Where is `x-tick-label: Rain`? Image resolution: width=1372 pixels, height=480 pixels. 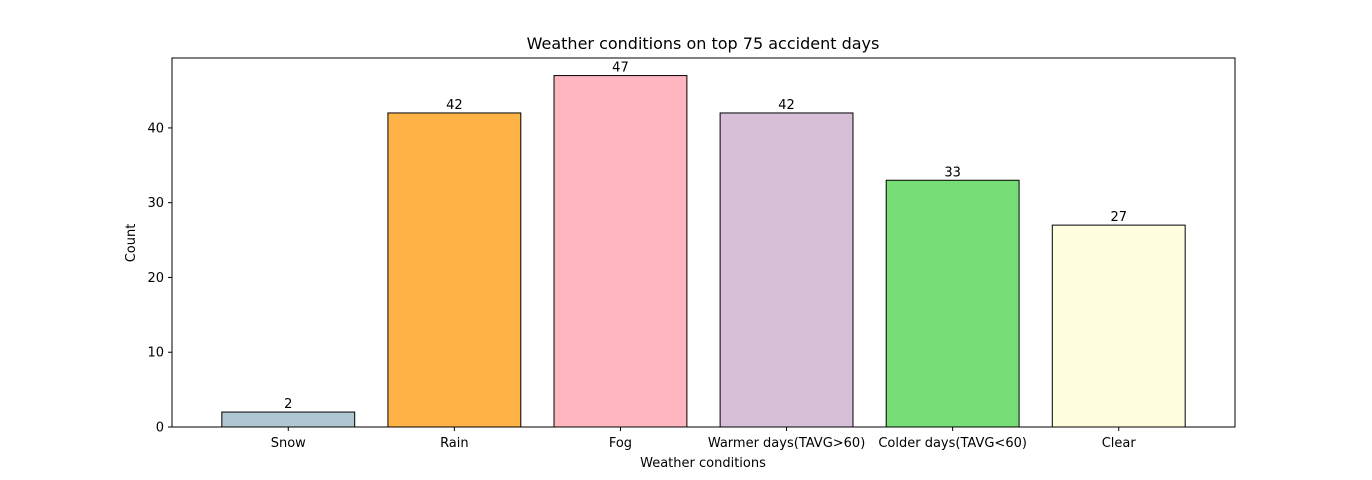
x-tick-label: Rain is located at coordinates (454, 443).